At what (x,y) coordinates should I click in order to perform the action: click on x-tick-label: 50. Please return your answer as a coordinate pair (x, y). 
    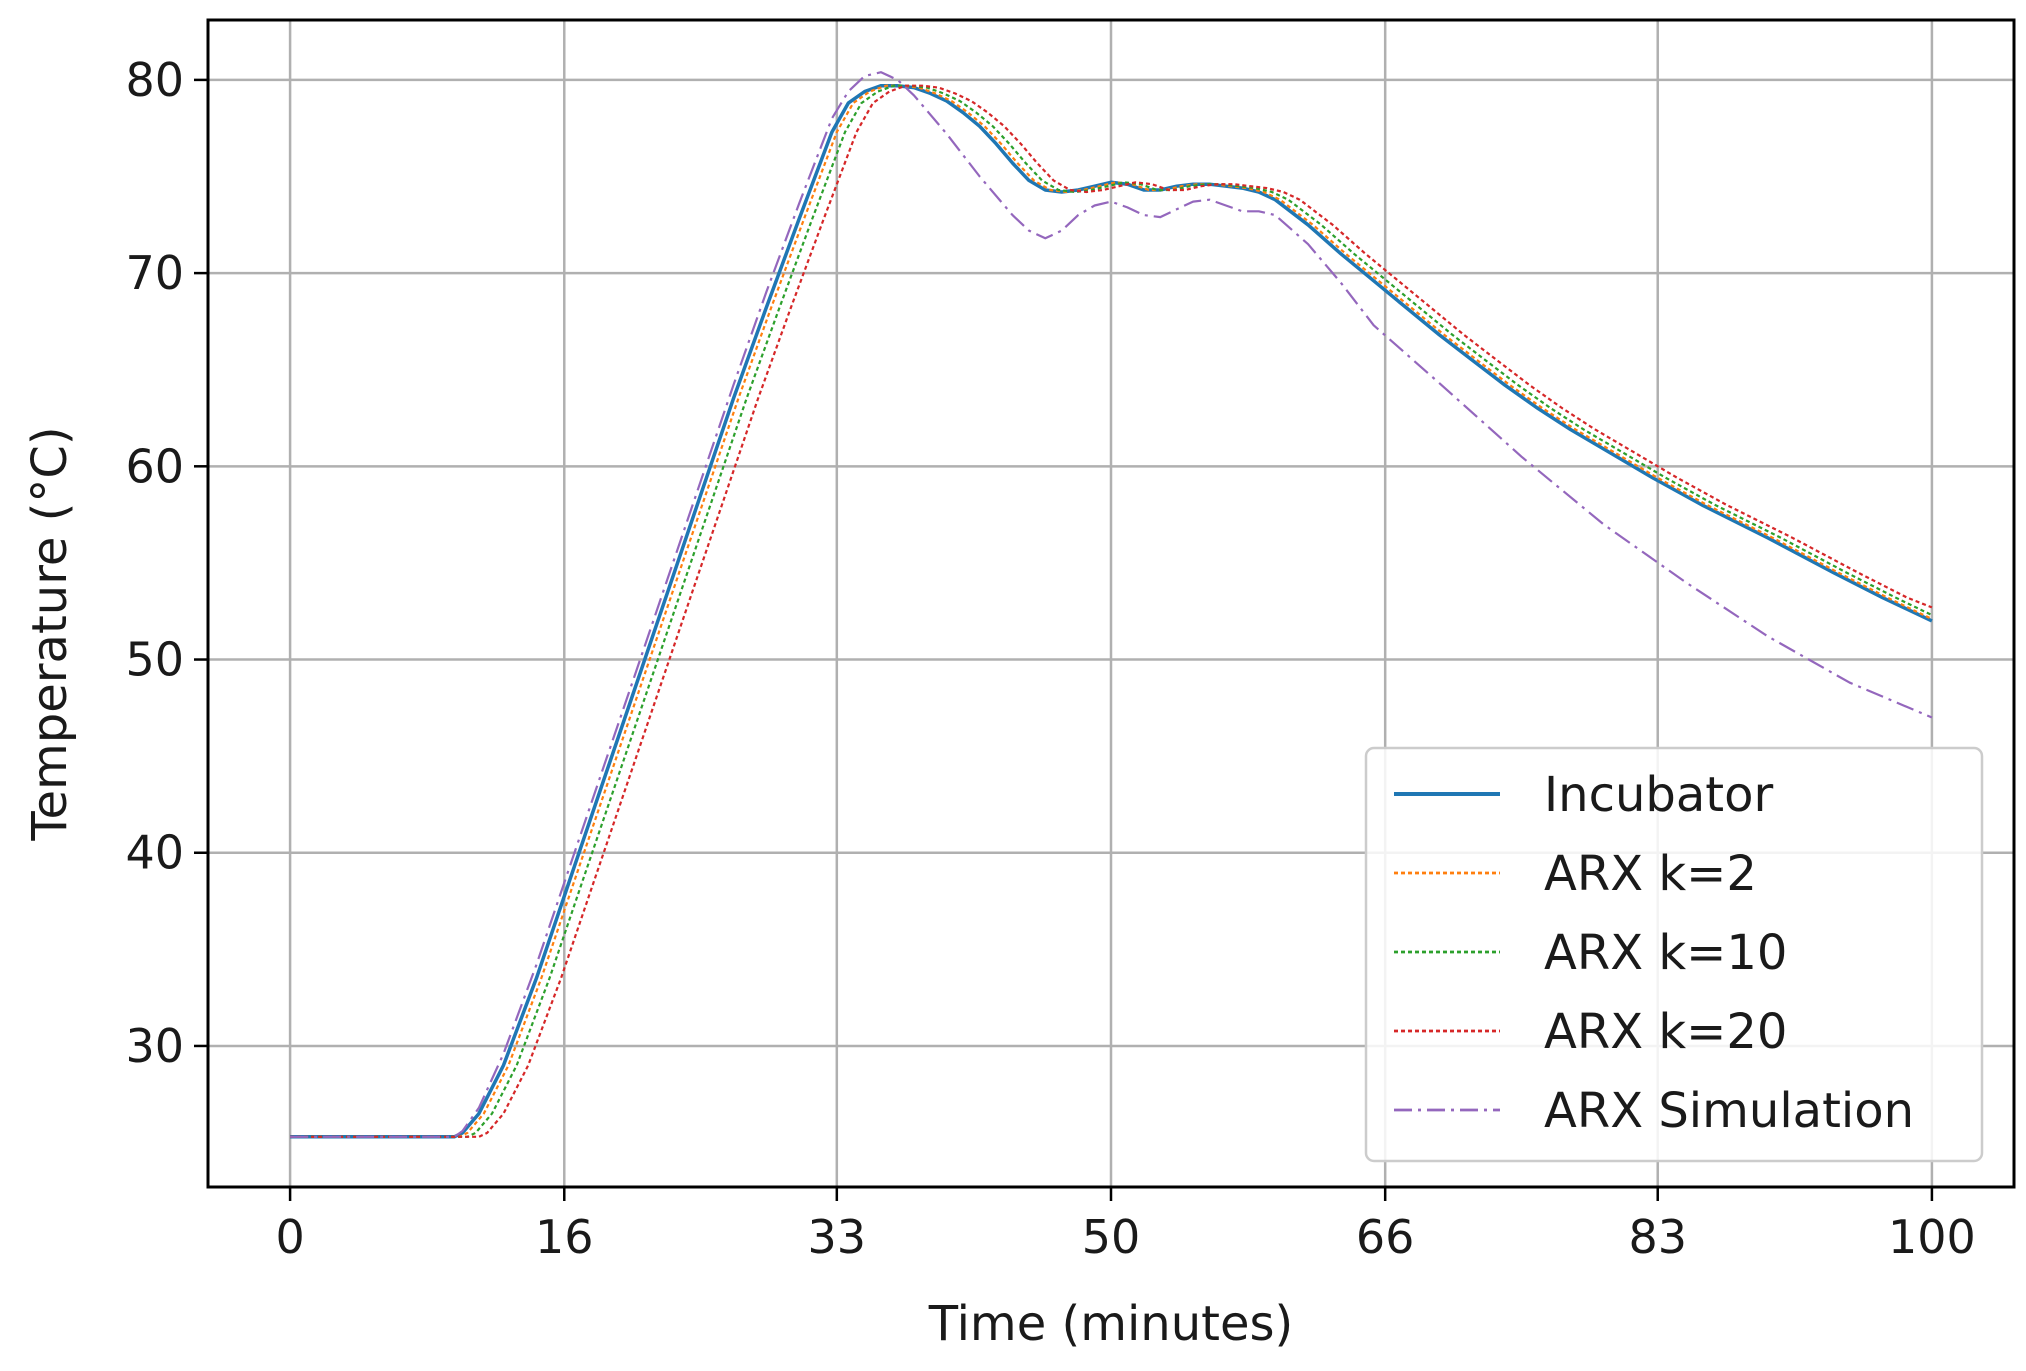
    Looking at the image, I should click on (1111, 1237).